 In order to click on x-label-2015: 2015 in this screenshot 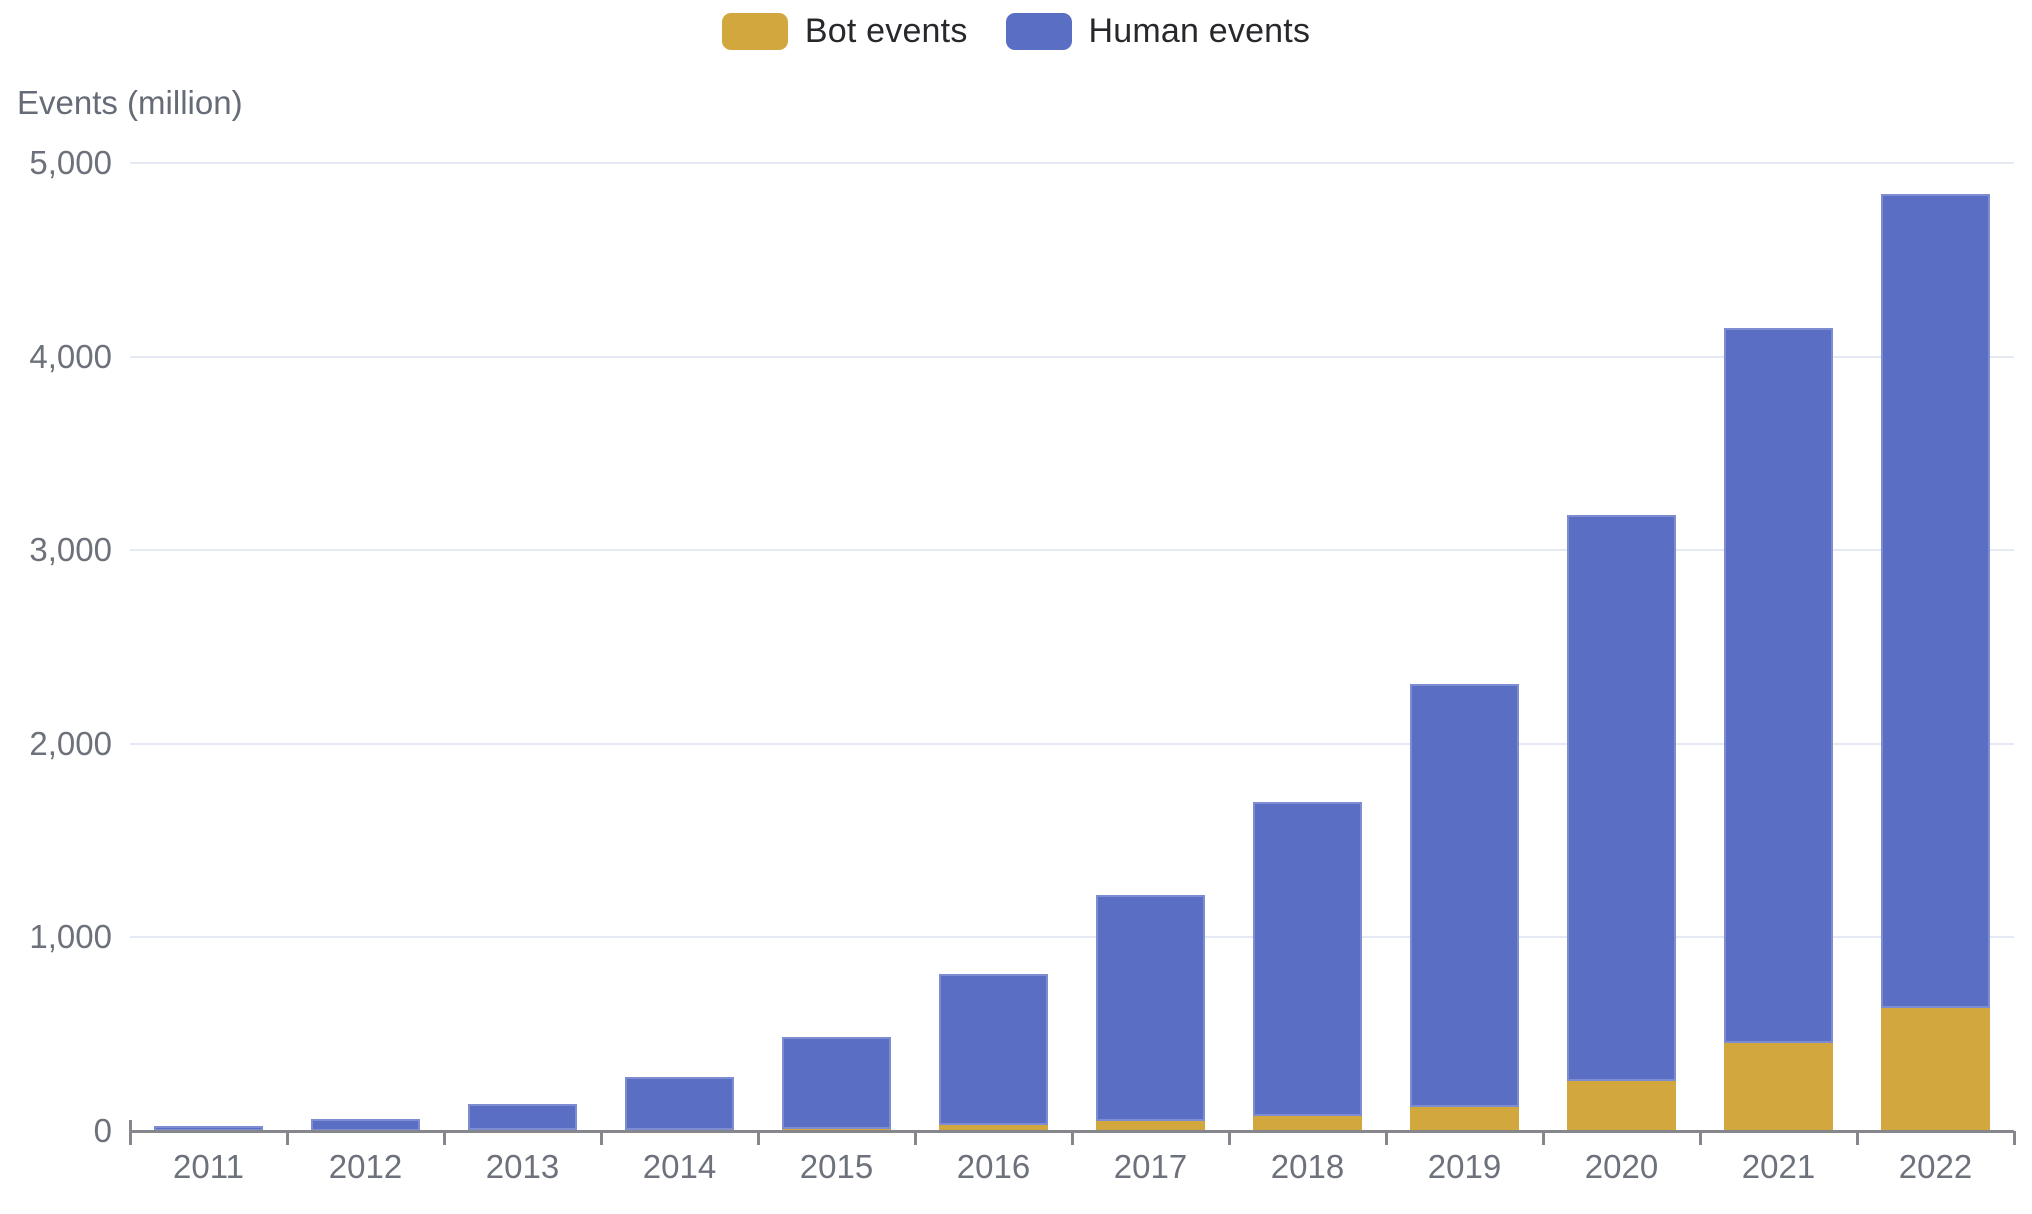, I will do `click(836, 1166)`.